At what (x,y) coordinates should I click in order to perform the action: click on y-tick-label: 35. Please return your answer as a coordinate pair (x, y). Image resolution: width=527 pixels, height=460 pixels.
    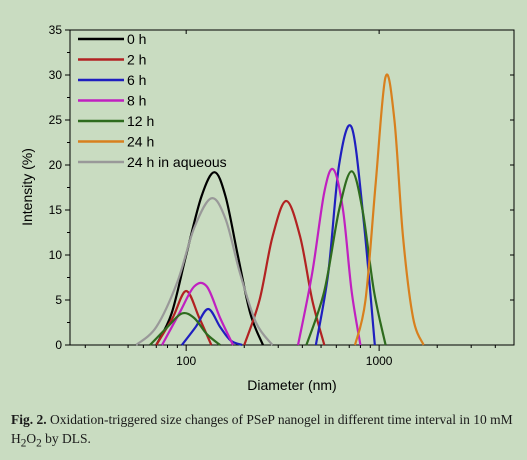
    Looking at the image, I should click on (56, 30).